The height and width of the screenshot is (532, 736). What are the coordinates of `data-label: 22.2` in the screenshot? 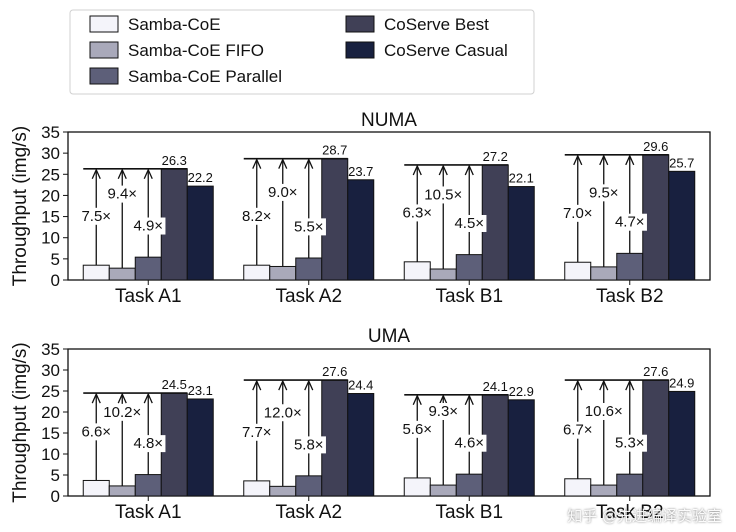 It's located at (200, 177).